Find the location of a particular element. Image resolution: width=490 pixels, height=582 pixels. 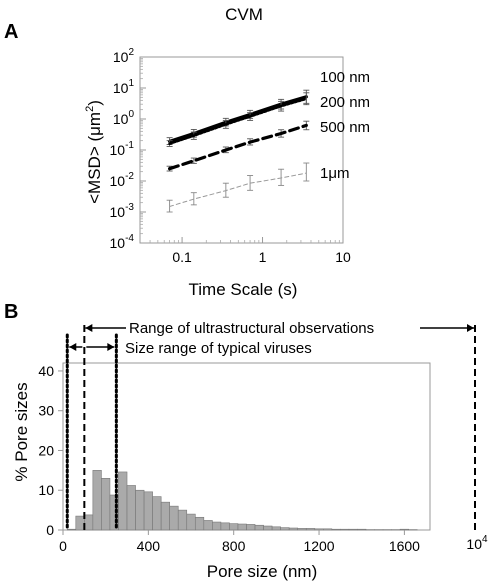

histogram-bars is located at coordinates (242, 500).